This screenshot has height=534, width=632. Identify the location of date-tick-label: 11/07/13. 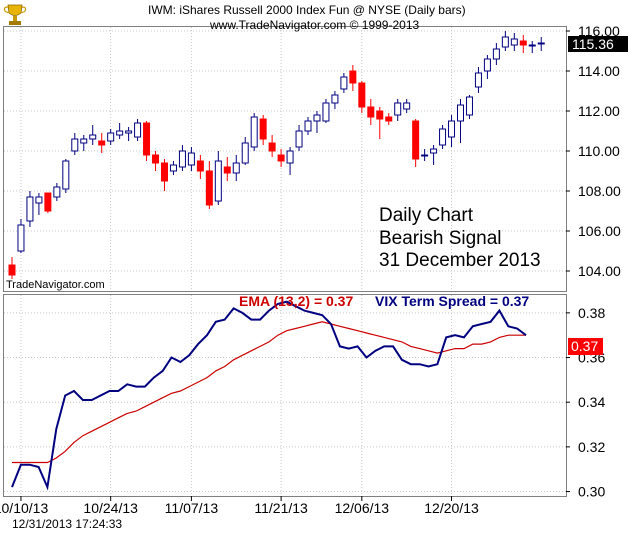
(192, 508).